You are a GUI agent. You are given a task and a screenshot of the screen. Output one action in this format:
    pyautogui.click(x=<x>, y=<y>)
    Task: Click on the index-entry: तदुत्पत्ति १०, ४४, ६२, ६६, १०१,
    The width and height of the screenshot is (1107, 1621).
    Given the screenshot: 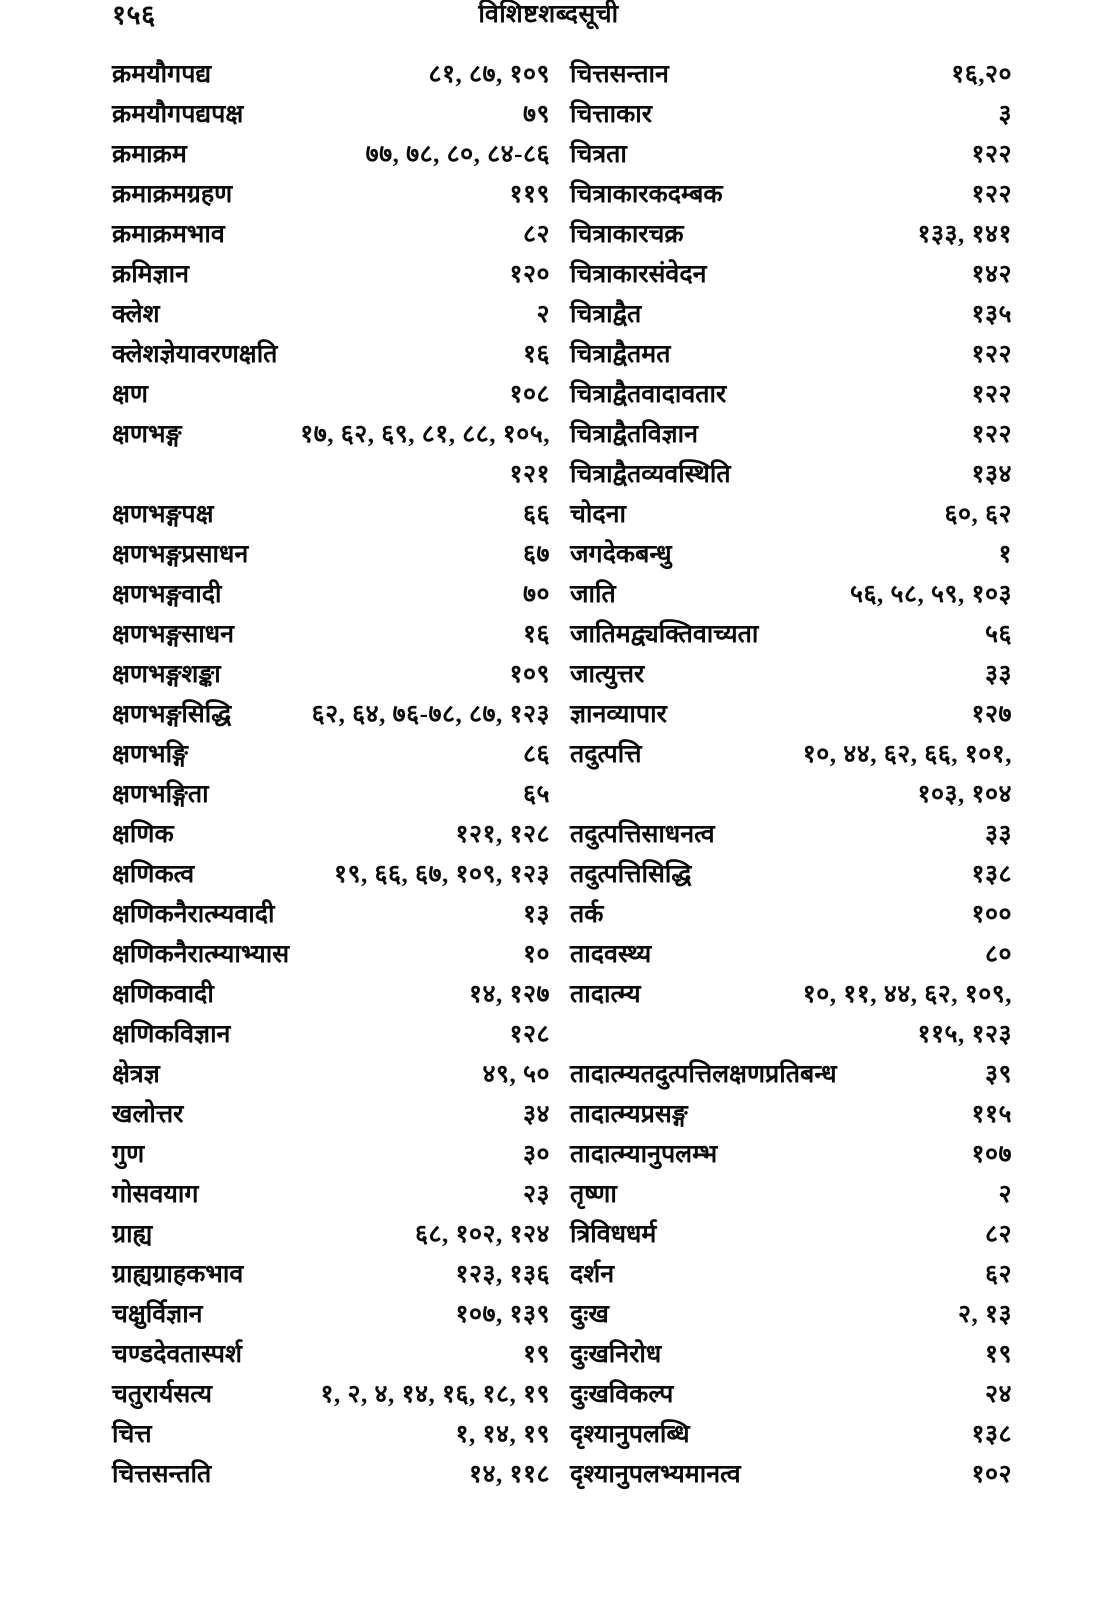 What is the action you would take?
    pyautogui.click(x=791, y=762)
    